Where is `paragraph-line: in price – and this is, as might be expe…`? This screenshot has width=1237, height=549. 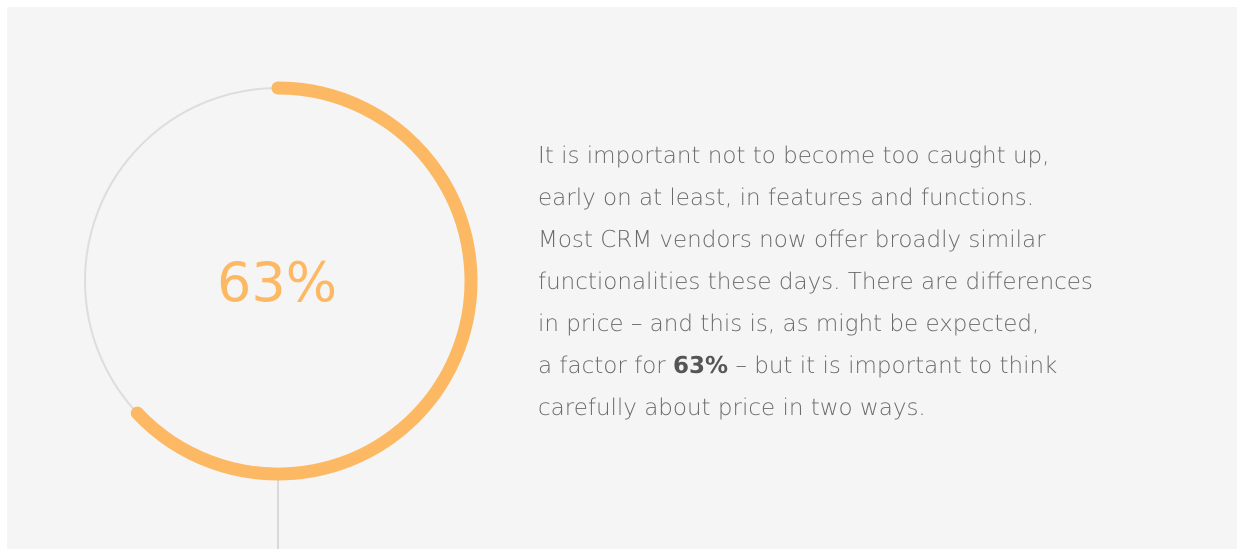 paragraph-line: in price – and this is, as might be expe… is located at coordinates (788, 324).